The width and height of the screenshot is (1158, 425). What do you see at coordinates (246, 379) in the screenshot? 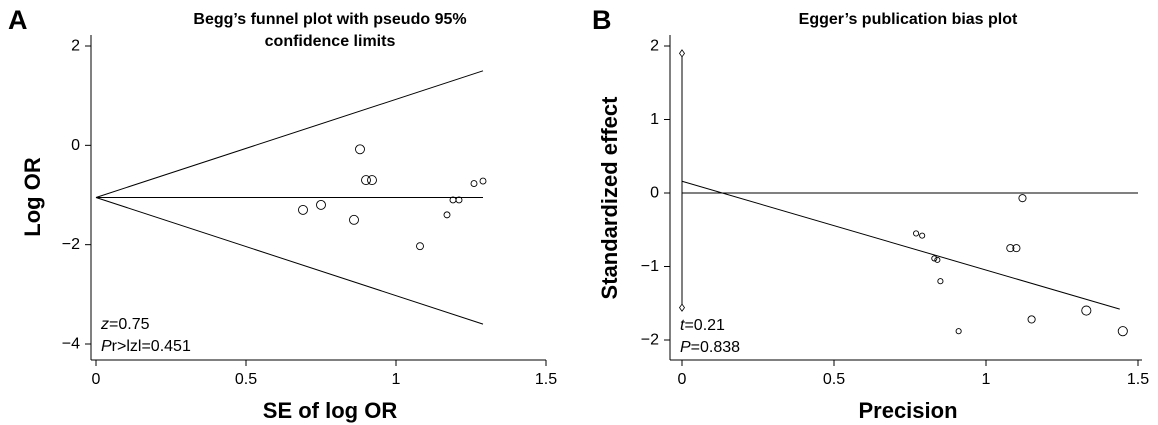
I see `panel-a-x-tick-label: 0.5` at bounding box center [246, 379].